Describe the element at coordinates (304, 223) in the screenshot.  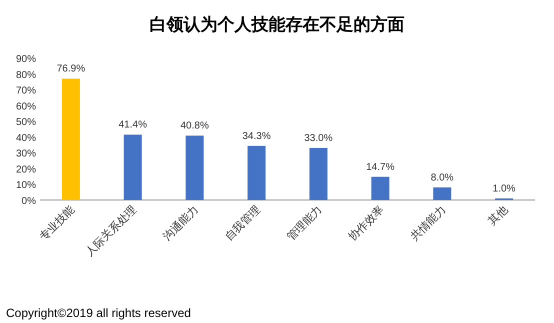
I see `x-tick-label: 管理能力` at that location.